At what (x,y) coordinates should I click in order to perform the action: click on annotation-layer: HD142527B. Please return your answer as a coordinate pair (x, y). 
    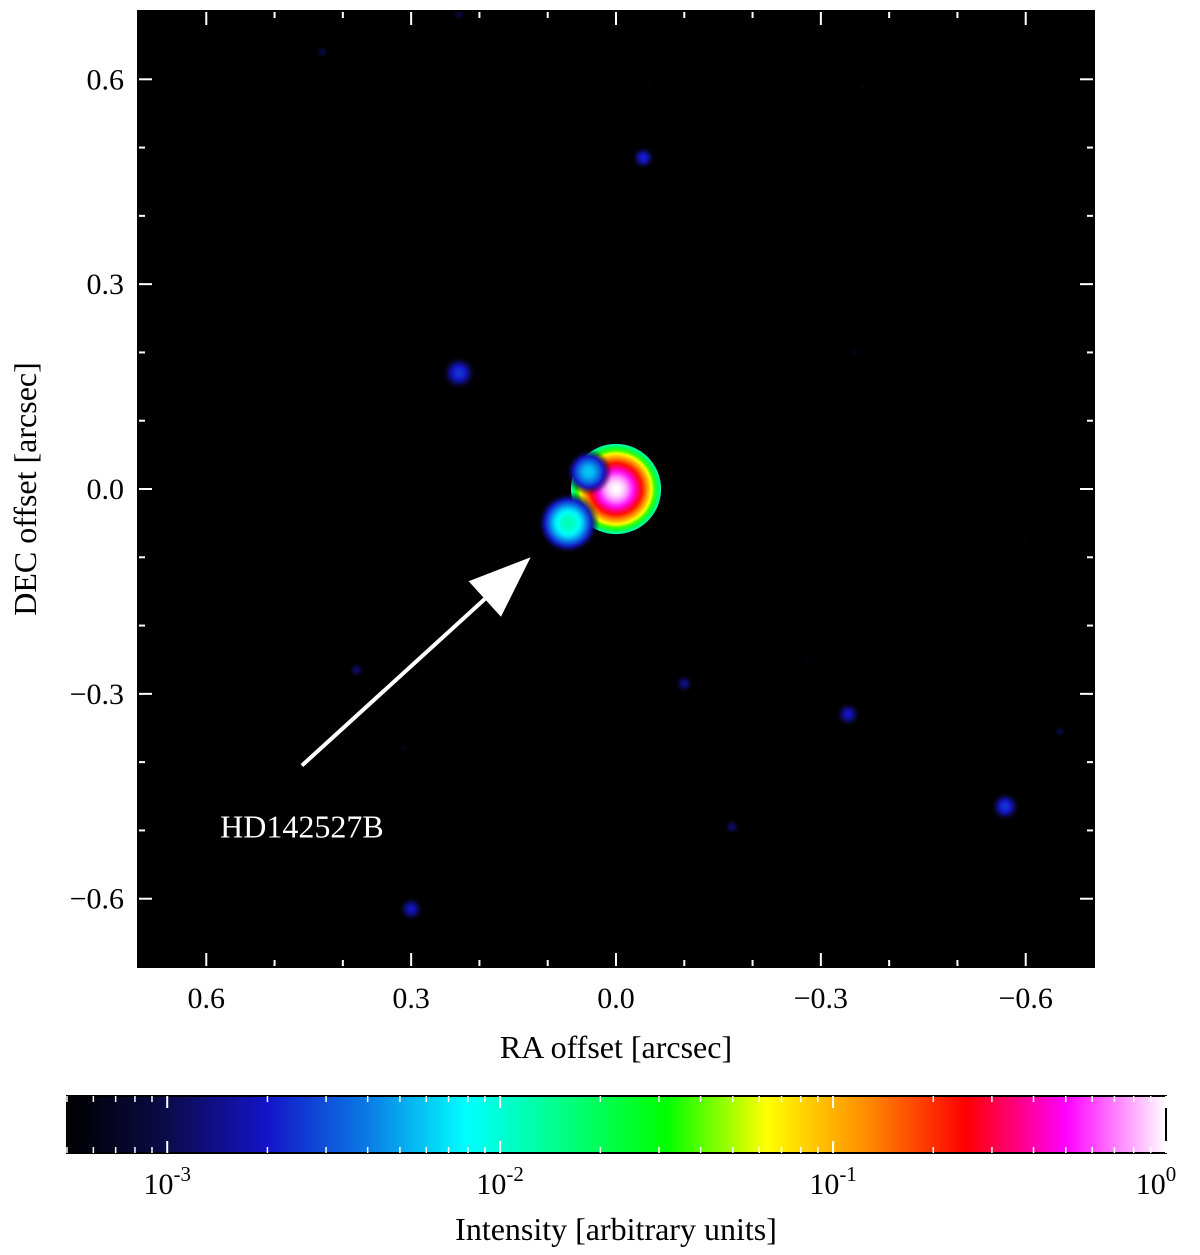
    Looking at the image, I should click on (375, 701).